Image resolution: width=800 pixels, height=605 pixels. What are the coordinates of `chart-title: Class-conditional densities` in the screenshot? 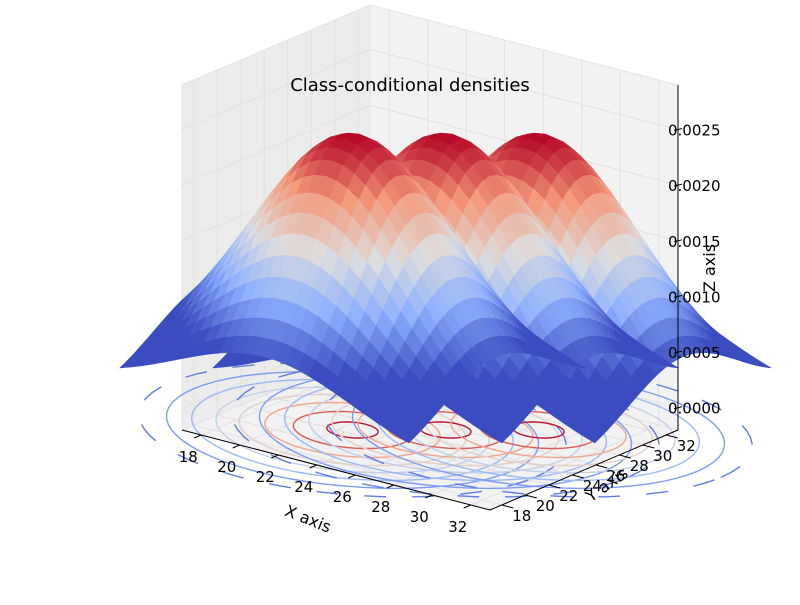 It's located at (410, 85).